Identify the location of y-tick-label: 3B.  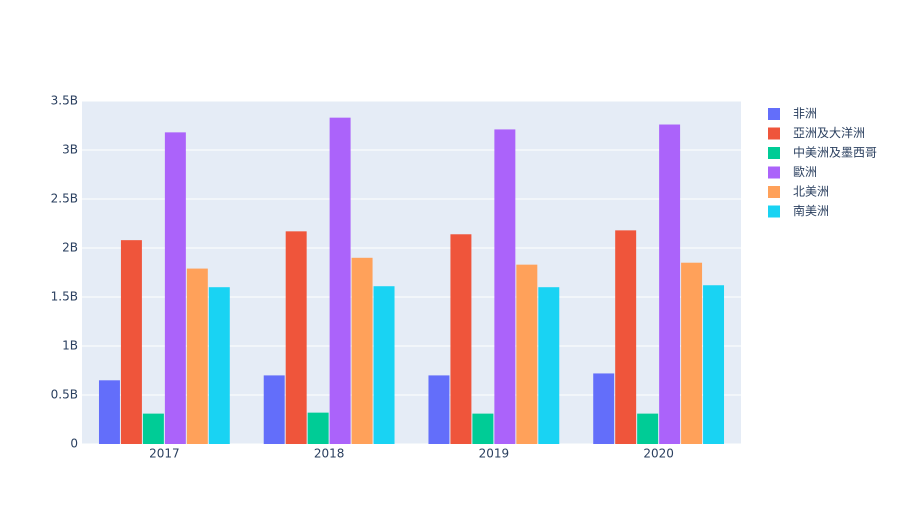
(70, 150).